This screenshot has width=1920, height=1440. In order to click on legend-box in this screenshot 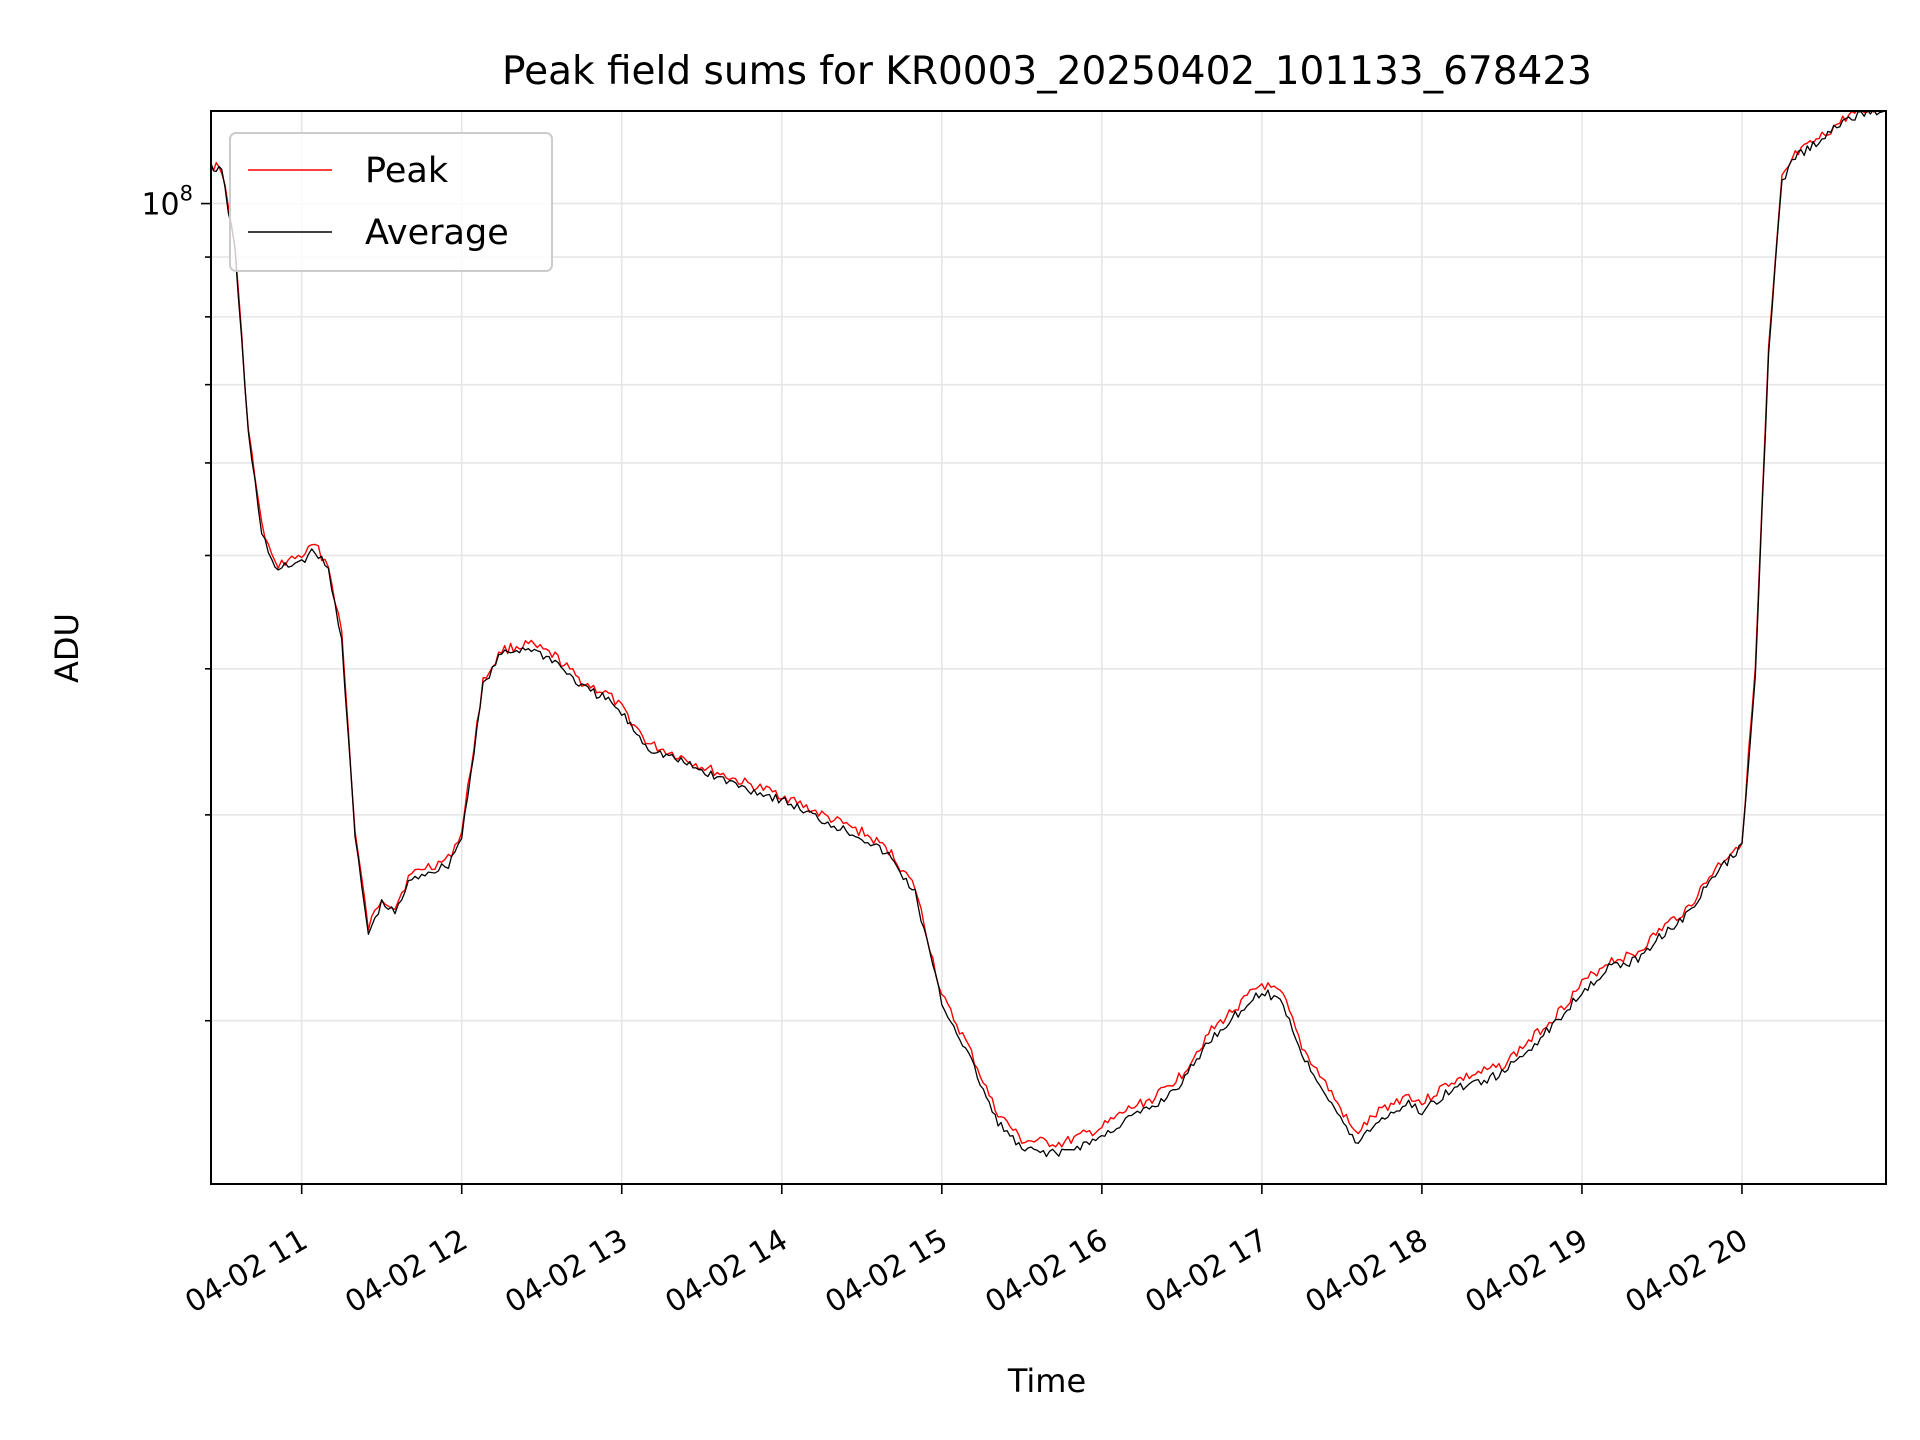, I will do `click(391, 202)`.